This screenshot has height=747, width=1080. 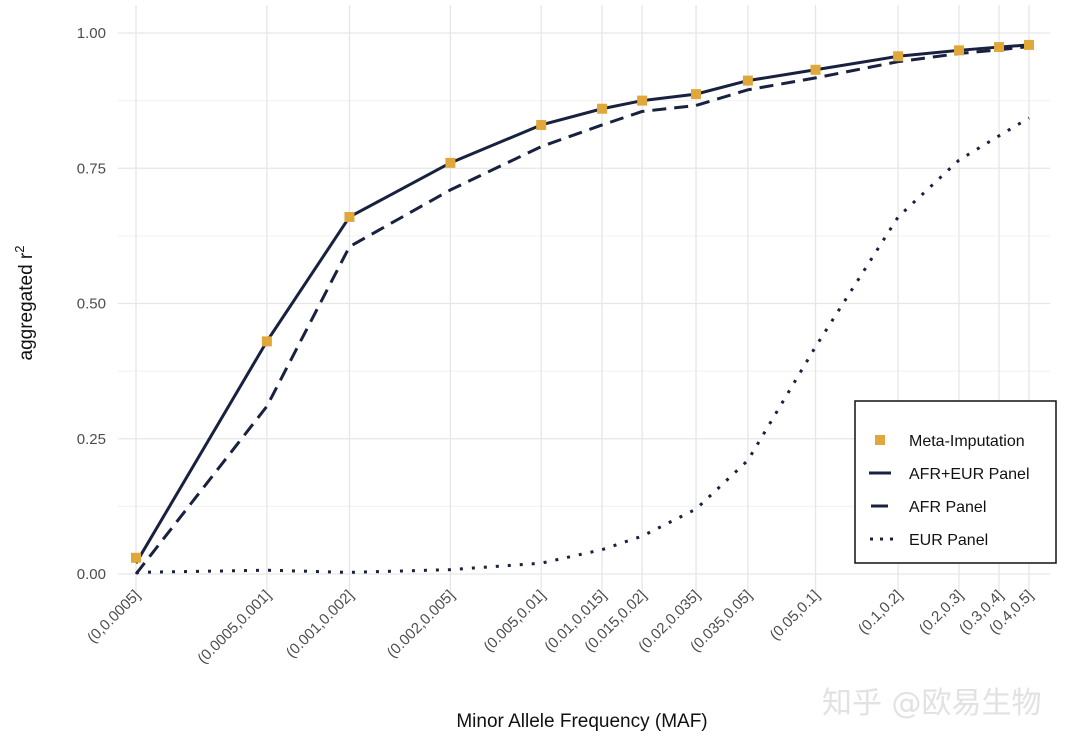 I want to click on watermark: 知乎 @欧易生物, so click(x=932, y=703).